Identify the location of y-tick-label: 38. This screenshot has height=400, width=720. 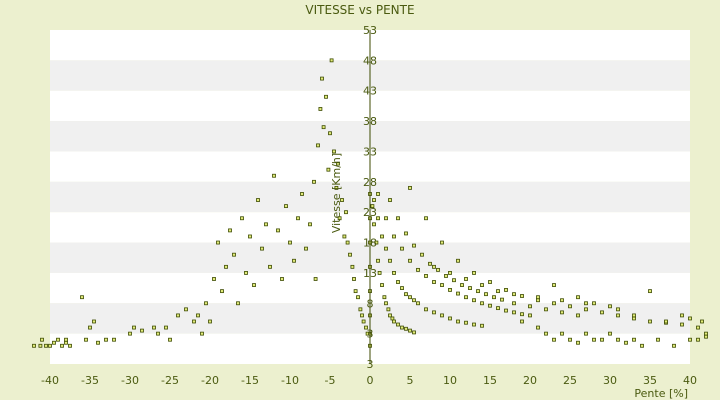
(370, 121).